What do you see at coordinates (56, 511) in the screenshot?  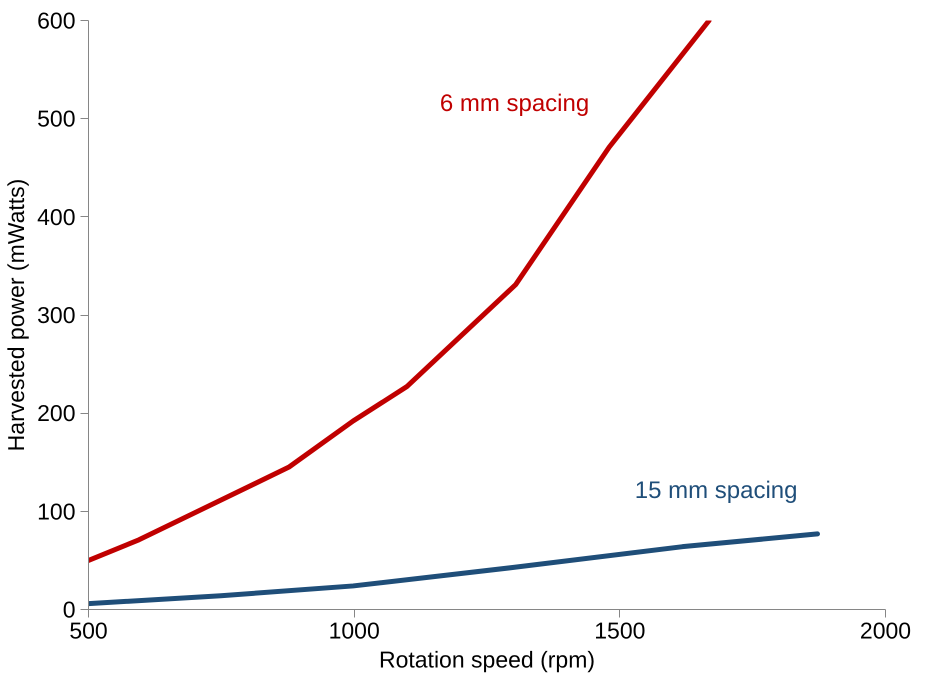 I see `y-tick-label: 100` at bounding box center [56, 511].